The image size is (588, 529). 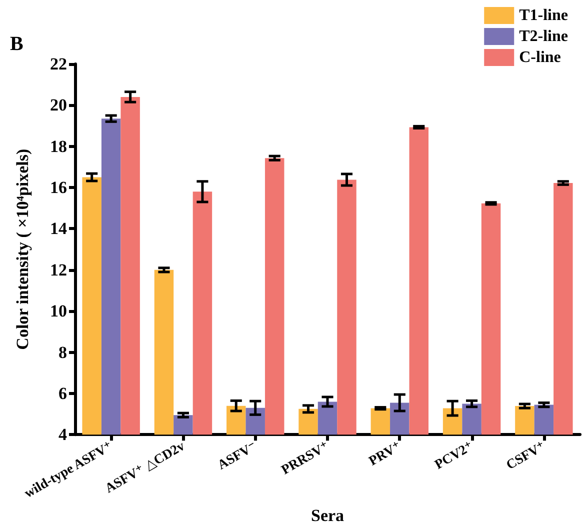 What do you see at coordinates (540, 57) in the screenshot?
I see `legend-label: C-line` at bounding box center [540, 57].